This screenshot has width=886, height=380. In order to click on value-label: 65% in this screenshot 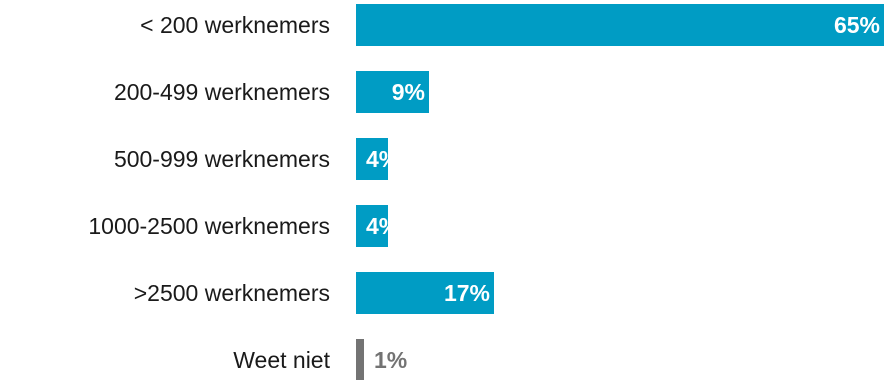, I will do `click(857, 25)`.